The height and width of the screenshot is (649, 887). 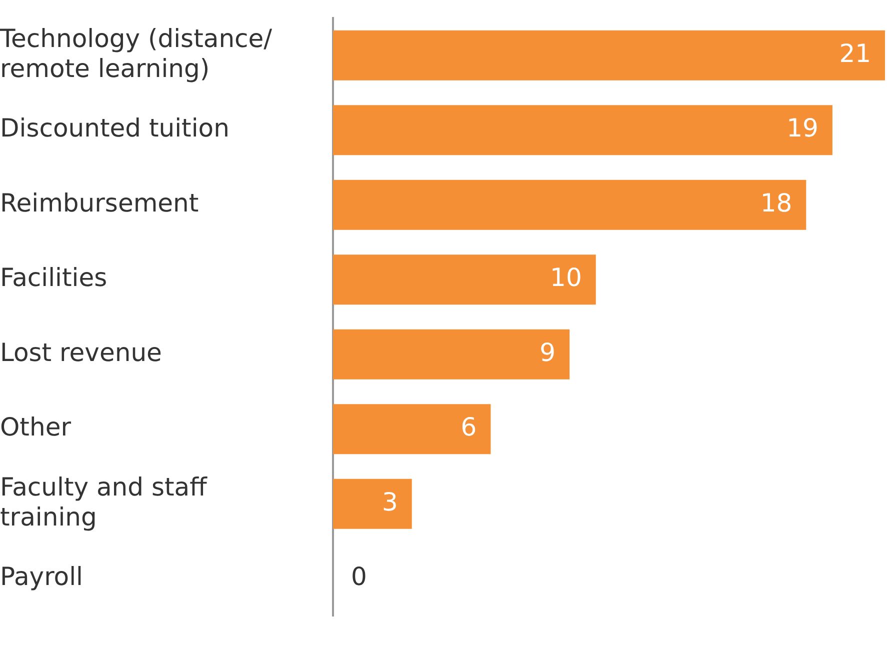 What do you see at coordinates (548, 352) in the screenshot?
I see `data-label: 9` at bounding box center [548, 352].